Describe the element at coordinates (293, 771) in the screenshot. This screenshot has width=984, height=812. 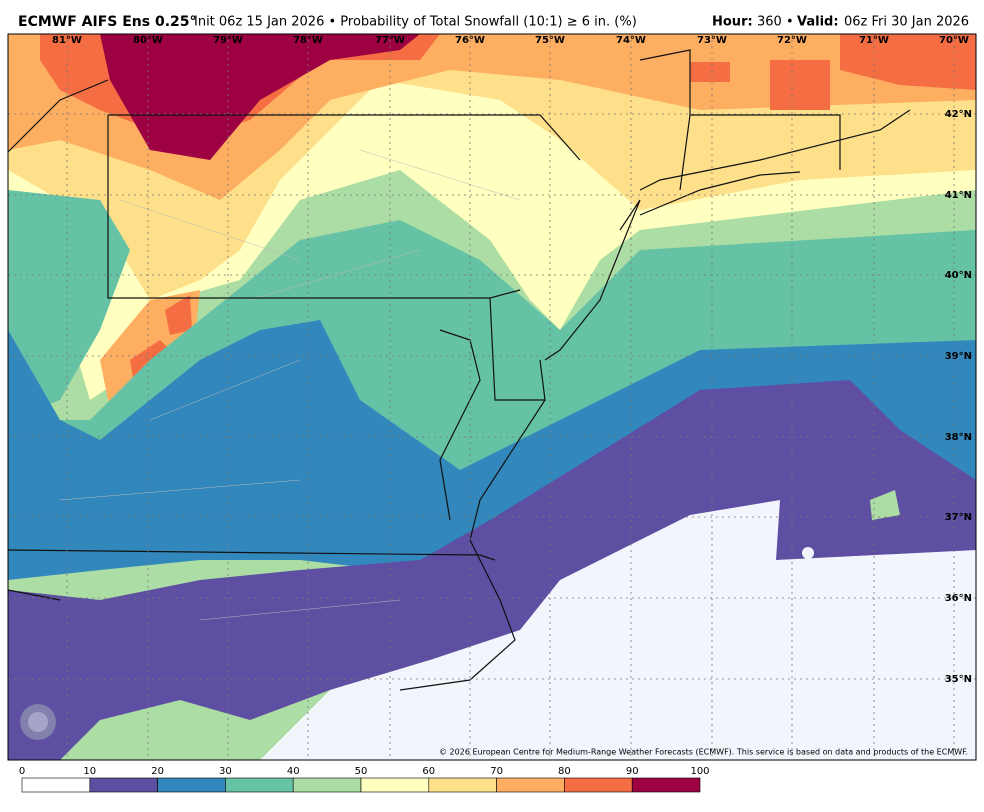
I see `colorbar-tick-label: 40` at that location.